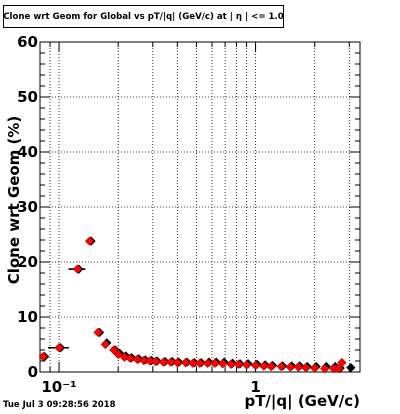 The height and width of the screenshot is (414, 400). What do you see at coordinates (33, 372) in the screenshot?
I see `y-tick-label: 0` at bounding box center [33, 372].